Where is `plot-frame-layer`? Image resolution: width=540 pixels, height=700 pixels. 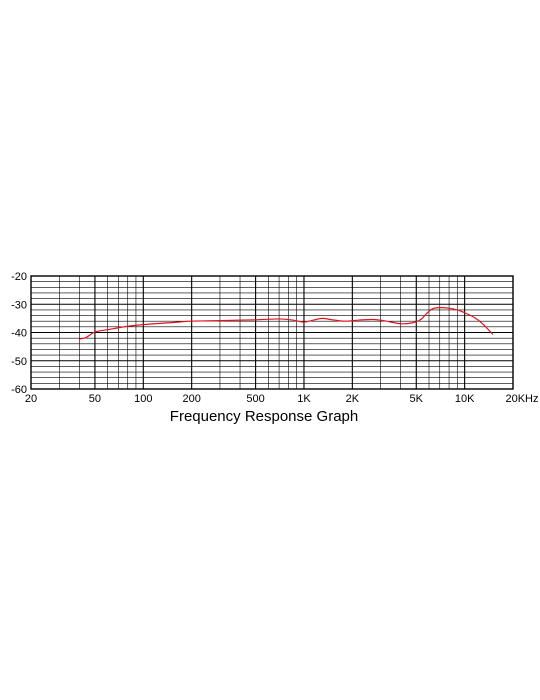 plot-frame-layer is located at coordinates (272, 332).